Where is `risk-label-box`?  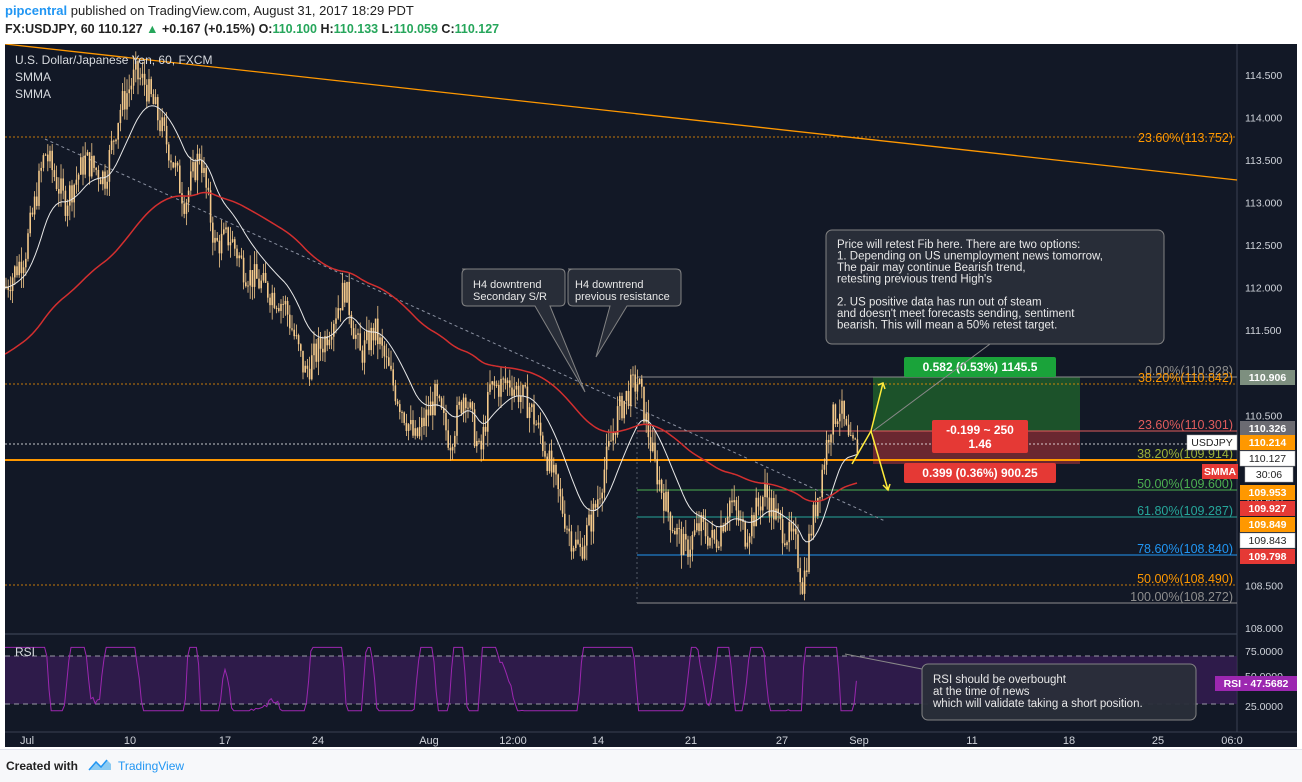
risk-label-box is located at coordinates (980, 436).